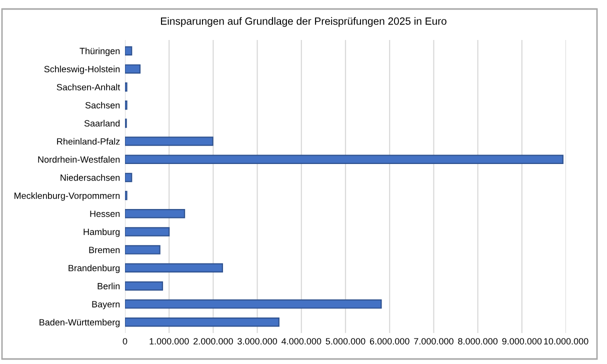 This screenshot has height=364, width=607. Describe the element at coordinates (302, 341) in the screenshot. I see `x-tick-label: 4.000.000` at that location.